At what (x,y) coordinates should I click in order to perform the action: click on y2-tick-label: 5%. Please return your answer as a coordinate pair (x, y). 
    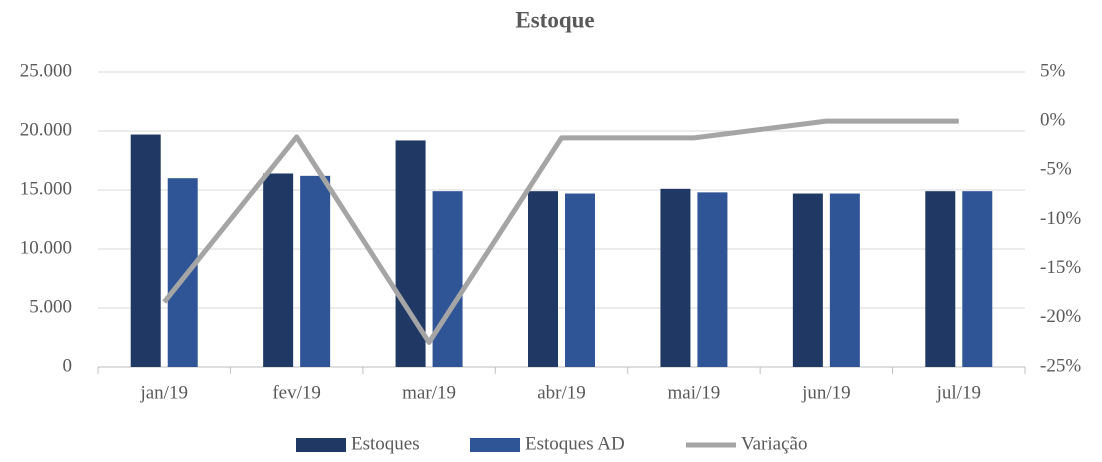
    Looking at the image, I should click on (1053, 70).